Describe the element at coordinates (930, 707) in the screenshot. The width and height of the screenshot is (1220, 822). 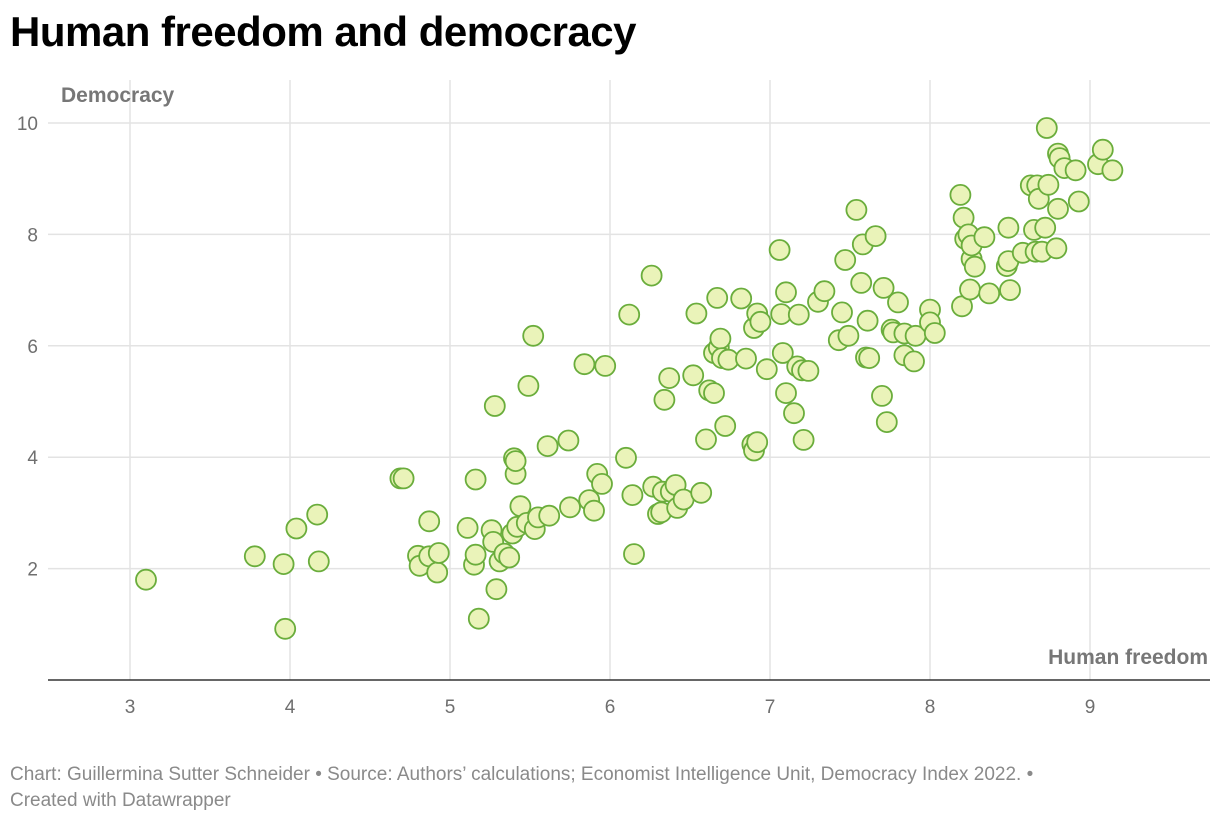
I see `x-tick-label: 8` at that location.